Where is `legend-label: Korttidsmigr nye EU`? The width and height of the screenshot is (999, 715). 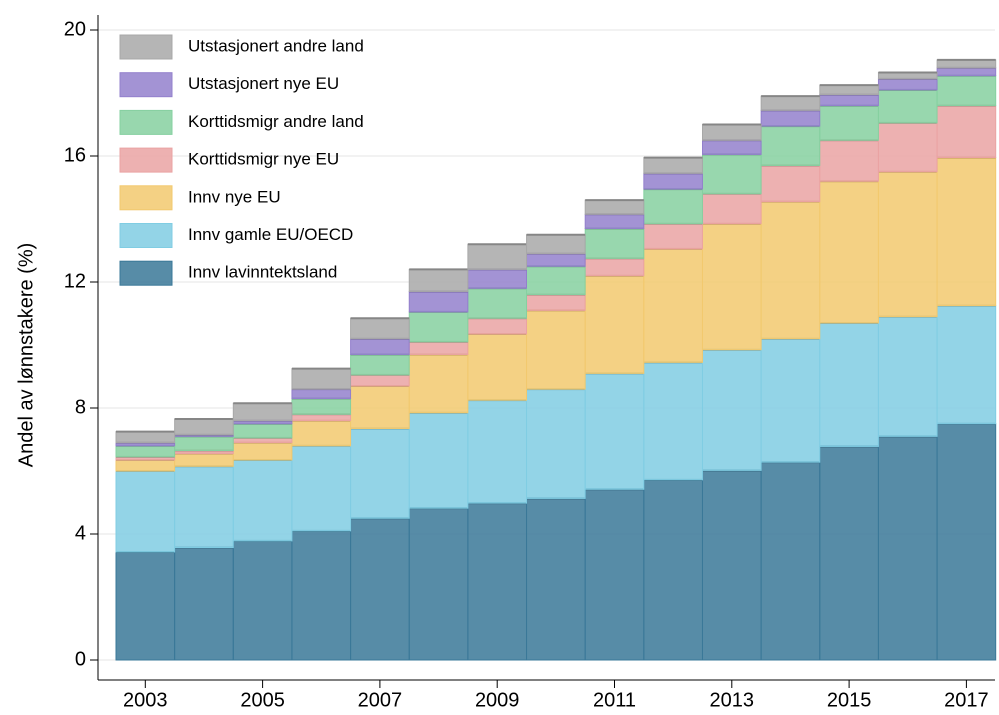 legend-label: Korttidsmigr nye EU is located at coordinates (263, 159).